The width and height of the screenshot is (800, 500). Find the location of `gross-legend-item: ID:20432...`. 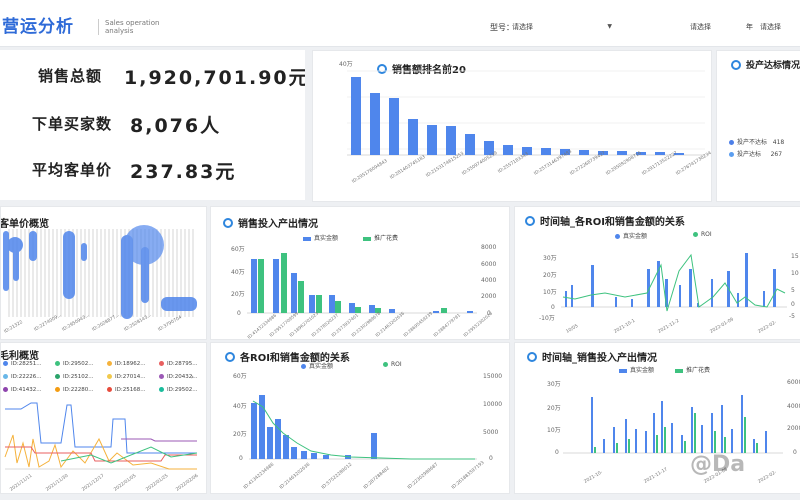

gross-legend-item: ID:20432... is located at coordinates (179, 377).